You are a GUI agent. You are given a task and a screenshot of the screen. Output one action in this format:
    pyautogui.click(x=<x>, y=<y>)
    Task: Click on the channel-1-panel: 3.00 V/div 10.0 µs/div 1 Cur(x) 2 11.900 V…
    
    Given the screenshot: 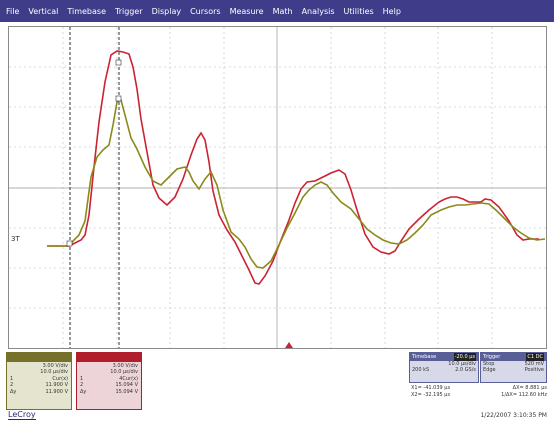 What is the action you would take?
    pyautogui.click(x=39, y=381)
    